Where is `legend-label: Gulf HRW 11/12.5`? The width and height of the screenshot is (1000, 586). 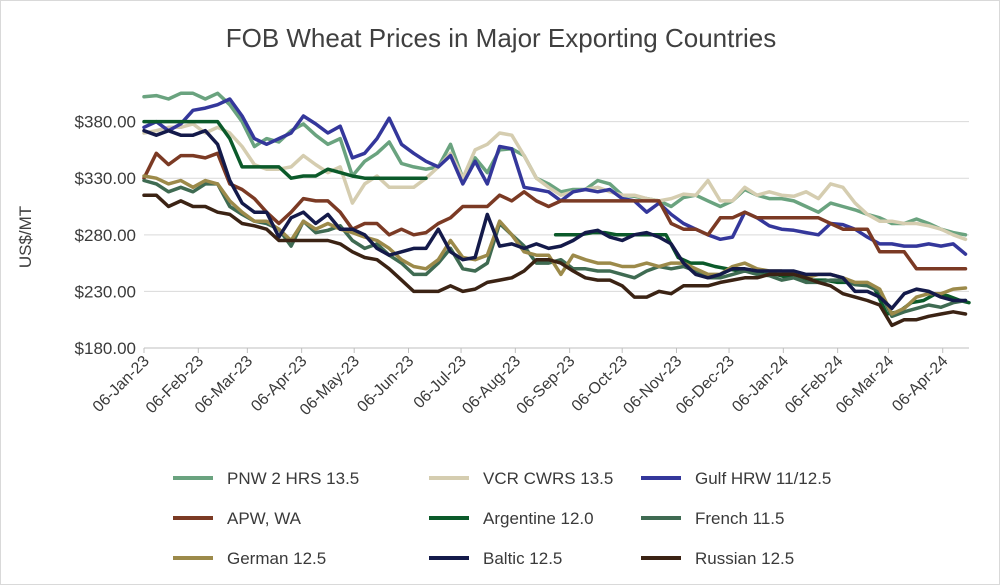
legend-label: Gulf HRW 11/12.5 is located at coordinates (763, 478).